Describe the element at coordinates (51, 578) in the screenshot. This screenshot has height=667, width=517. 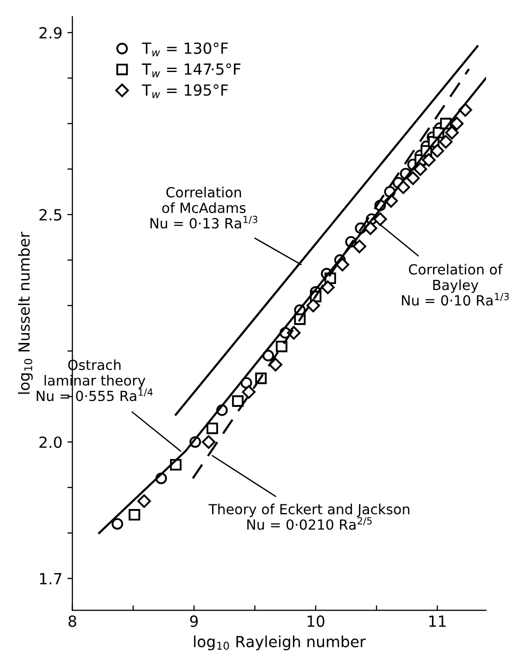
I see `y-tick-label: 1.7` at that location.